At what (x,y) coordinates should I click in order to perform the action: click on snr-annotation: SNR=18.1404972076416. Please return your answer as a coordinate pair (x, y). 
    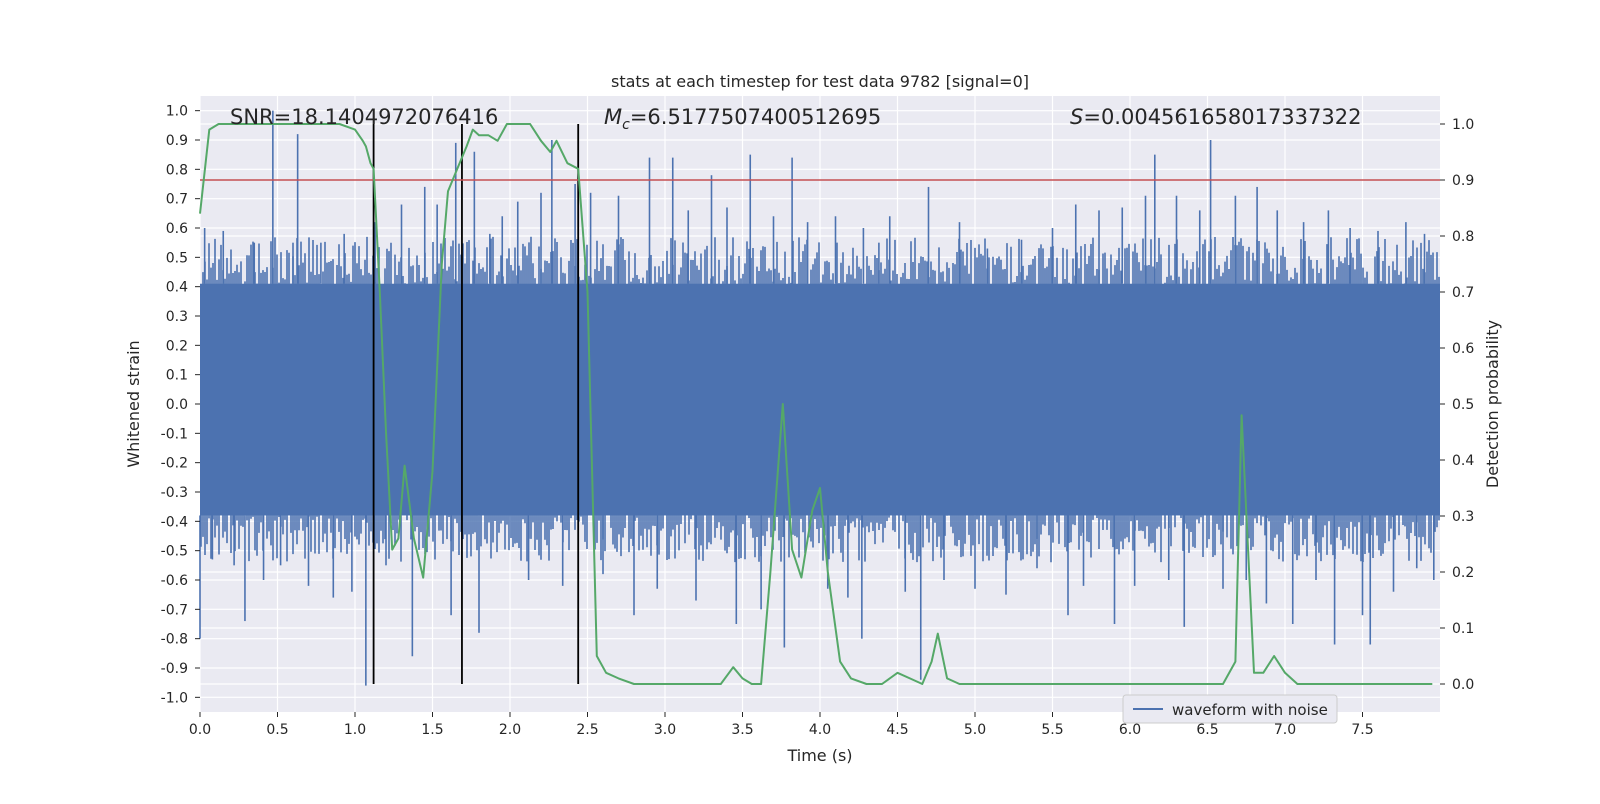
    Looking at the image, I should click on (364, 117).